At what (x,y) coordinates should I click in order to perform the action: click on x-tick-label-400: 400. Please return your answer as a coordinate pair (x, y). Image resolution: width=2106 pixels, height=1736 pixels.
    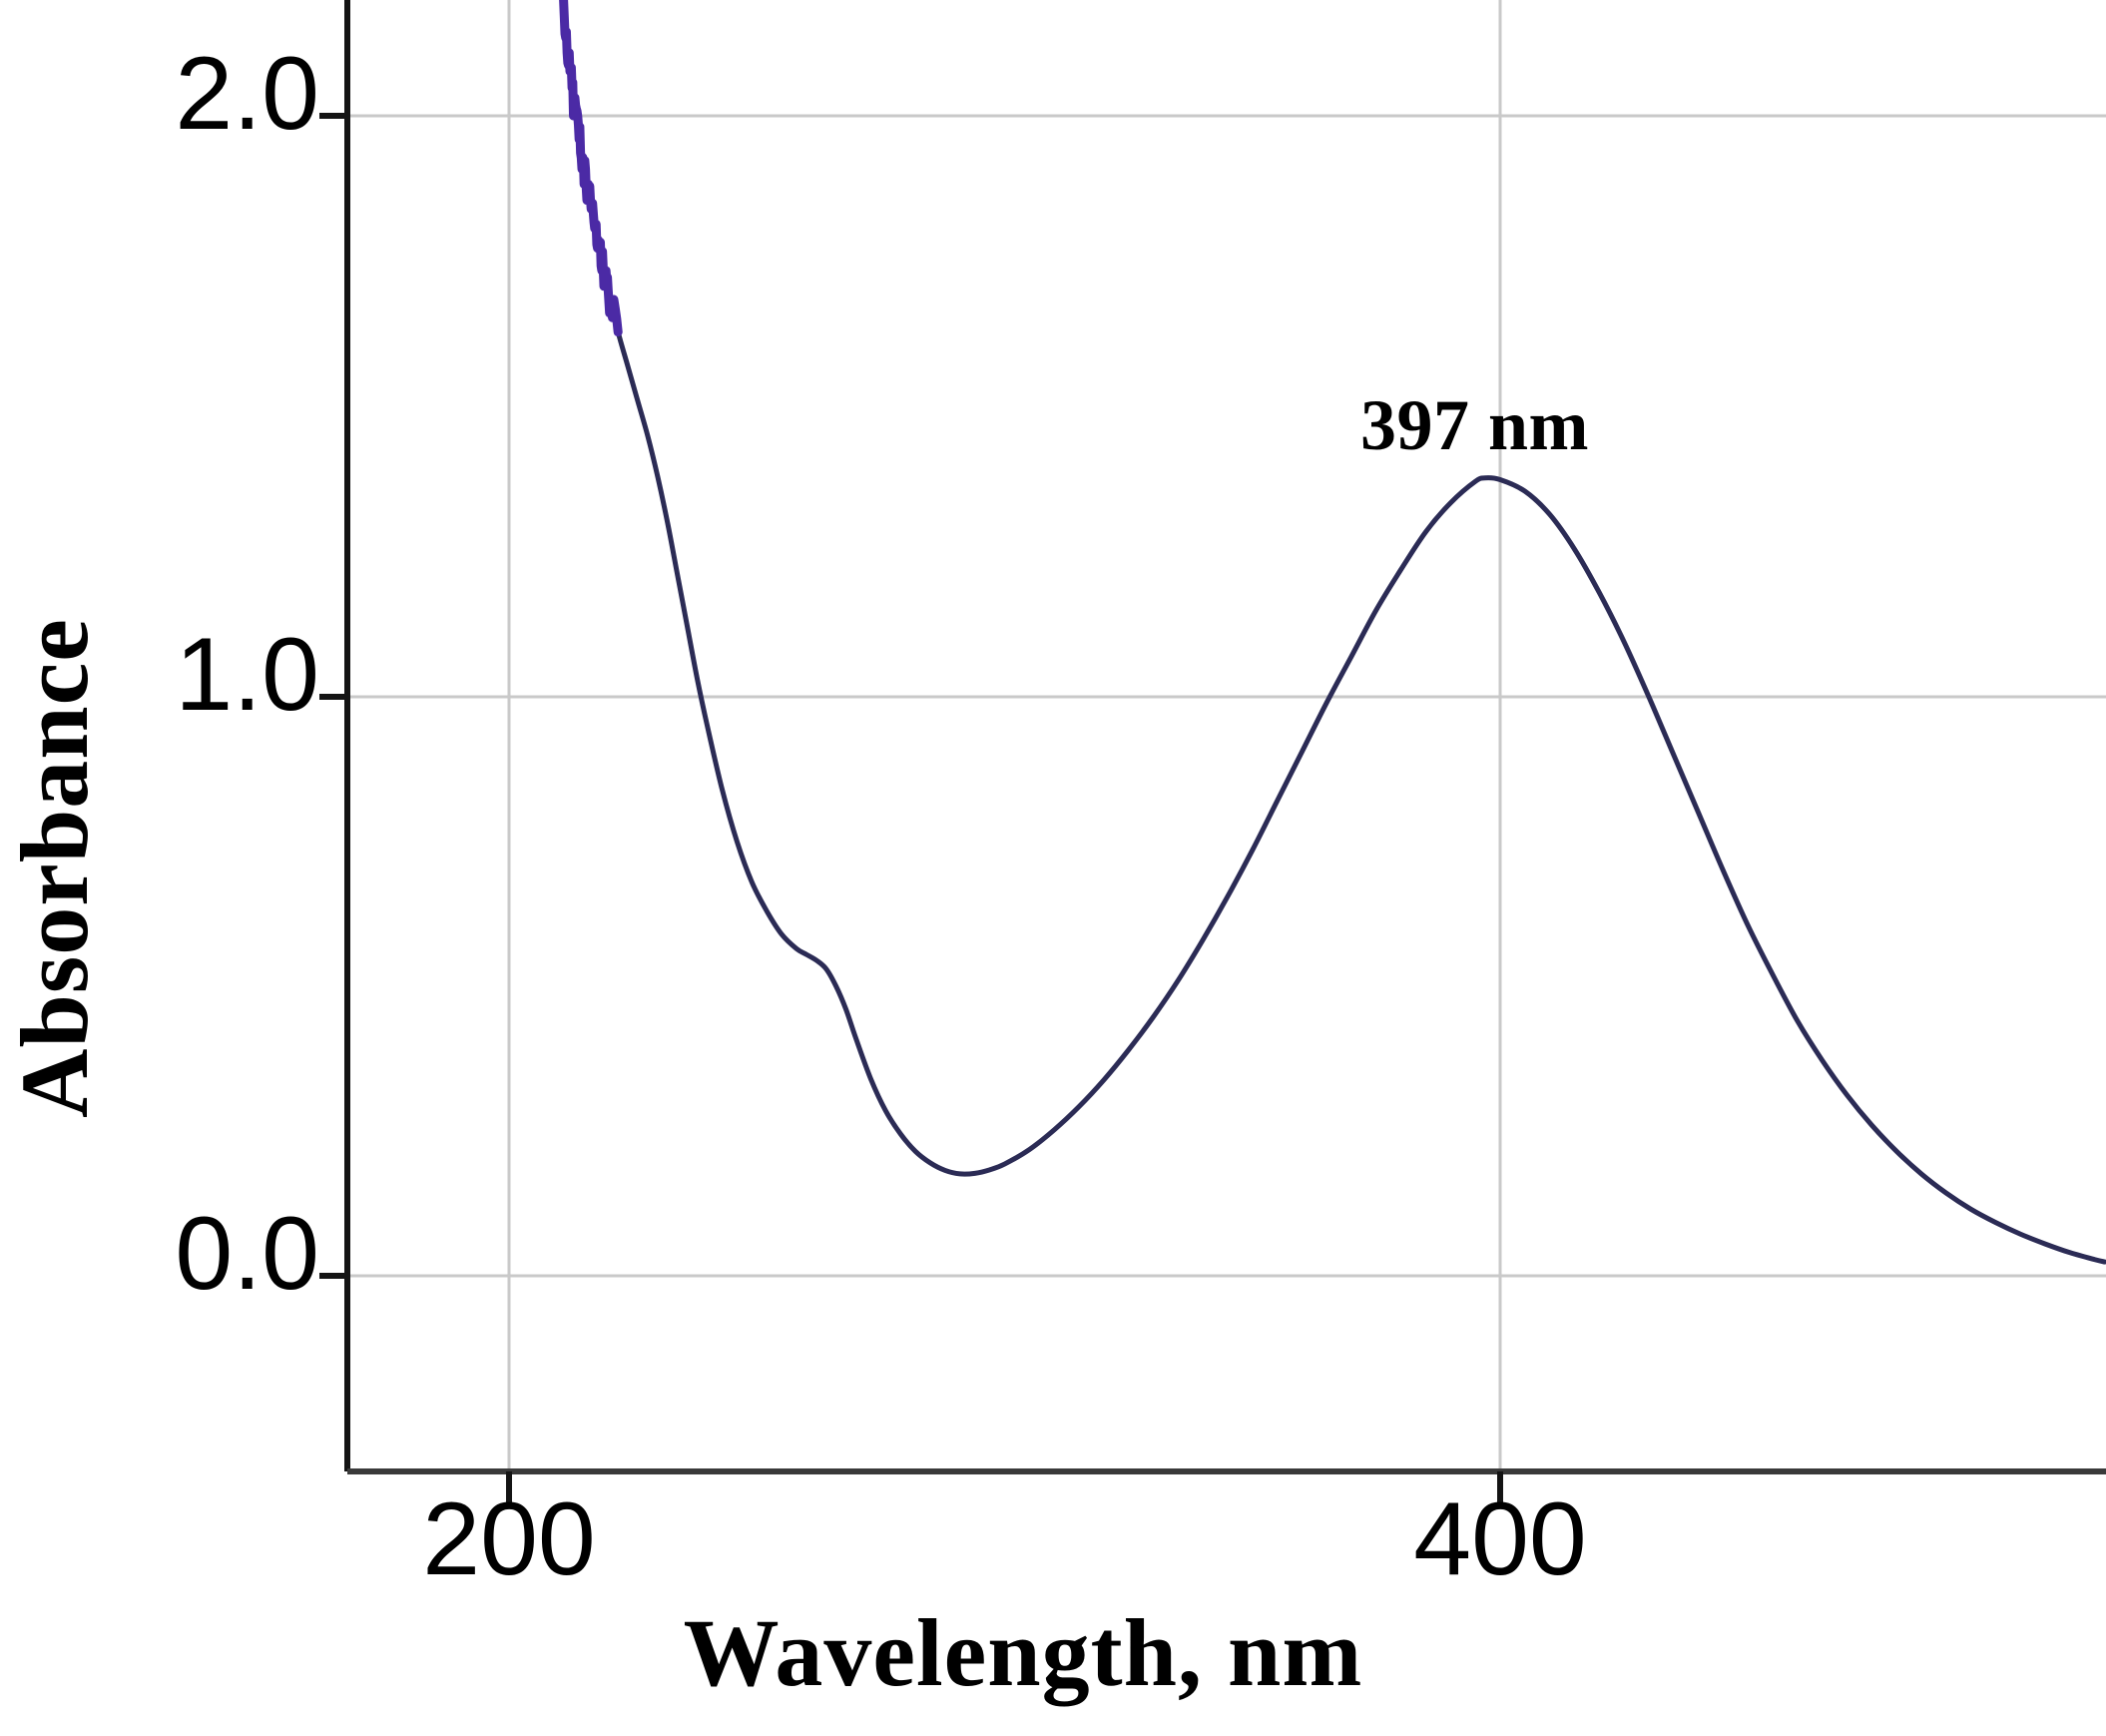
    Looking at the image, I should click on (1500, 1539).